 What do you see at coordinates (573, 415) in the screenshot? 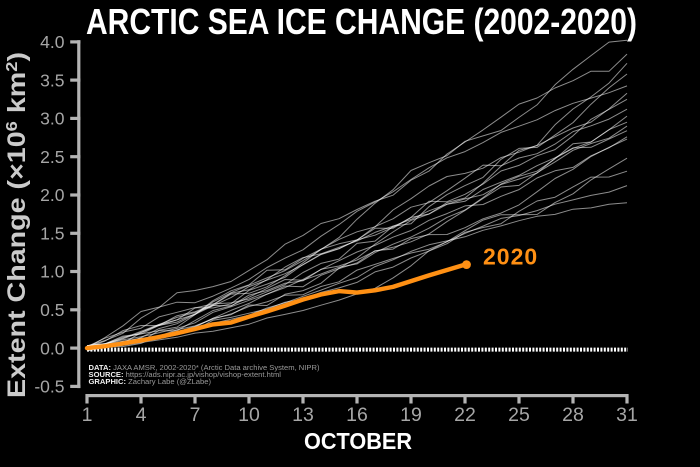
I see `svg-text: 28` at bounding box center [573, 415].